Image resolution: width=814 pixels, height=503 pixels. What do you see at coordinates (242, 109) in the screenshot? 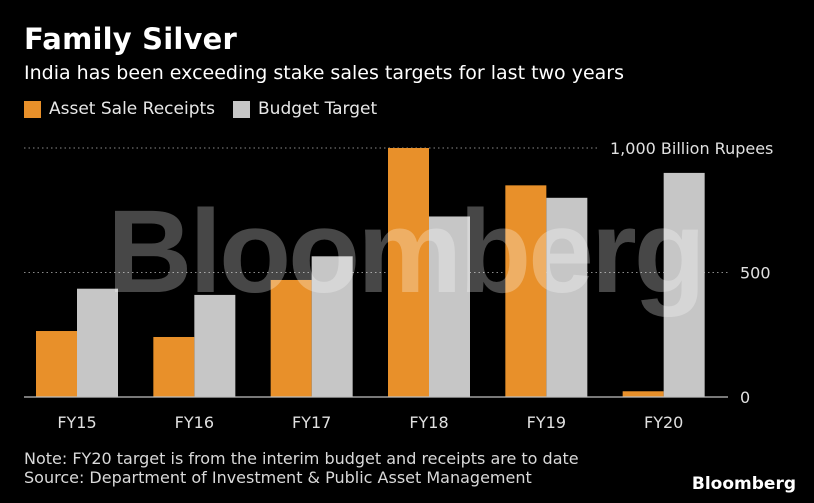
I see `legend-swatch-target` at bounding box center [242, 109].